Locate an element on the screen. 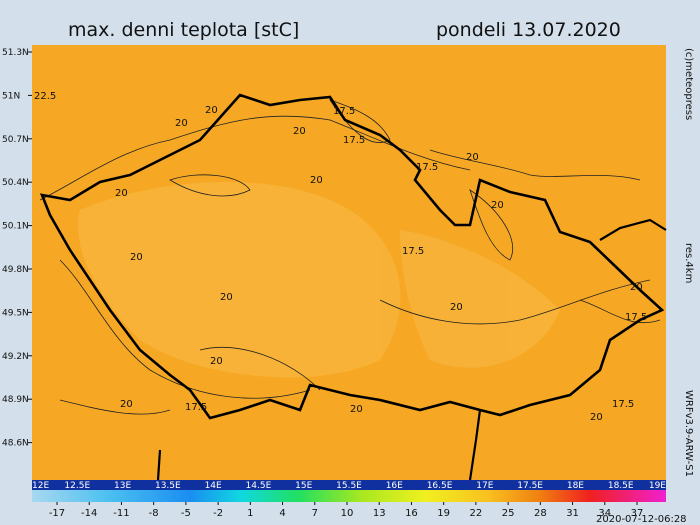  map-title: max. denni teplota [stC] is located at coordinates (183, 30).